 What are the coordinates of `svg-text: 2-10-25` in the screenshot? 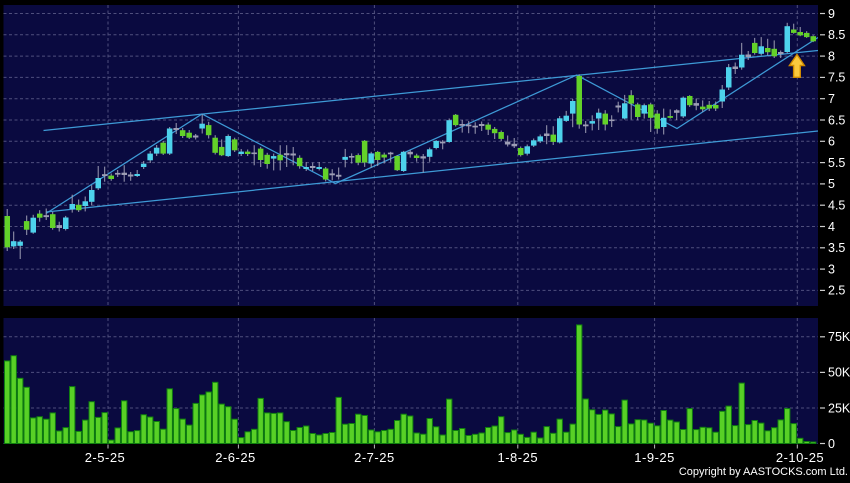 It's located at (800, 457).